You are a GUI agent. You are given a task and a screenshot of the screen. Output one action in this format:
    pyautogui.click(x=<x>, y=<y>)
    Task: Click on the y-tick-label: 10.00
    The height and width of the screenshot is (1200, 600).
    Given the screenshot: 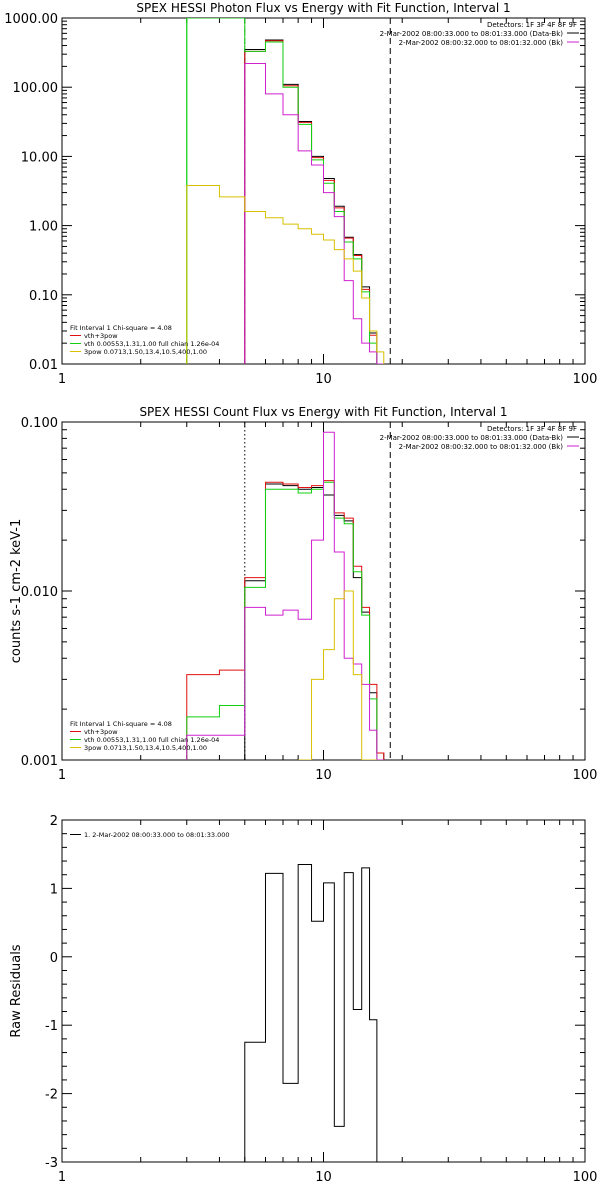 What is the action you would take?
    pyautogui.click(x=39, y=157)
    